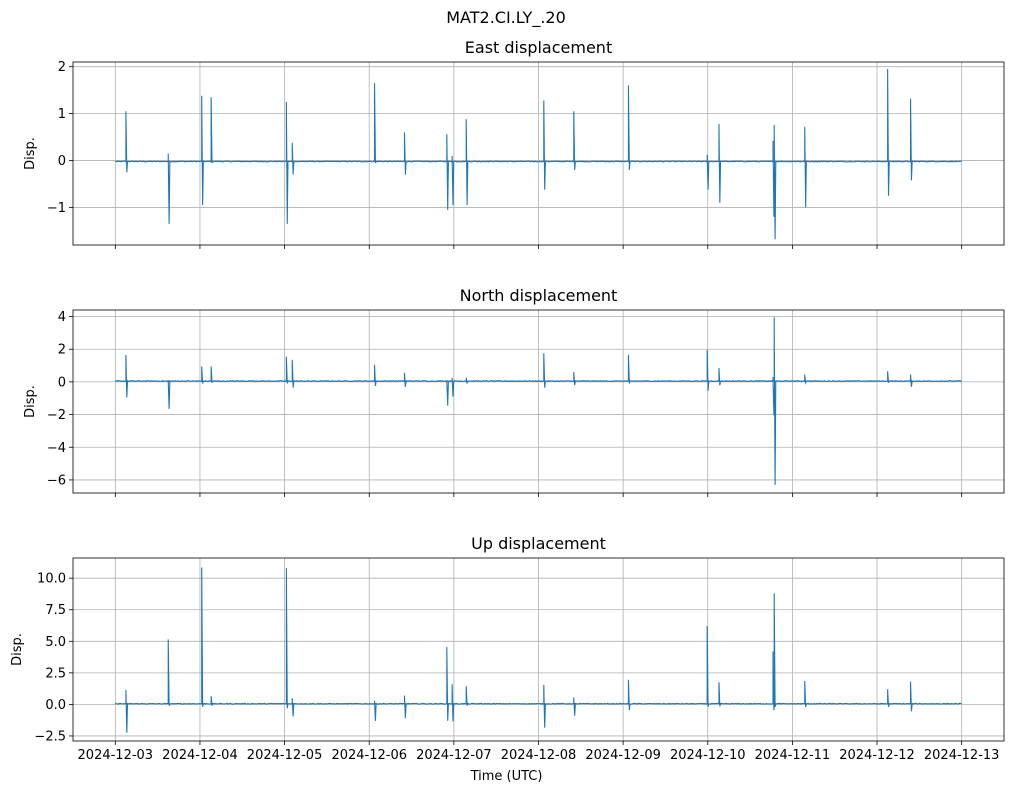 This screenshot has width=1012, height=795. Describe the element at coordinates (50, 736) in the screenshot. I see `y-tick-label: −2.5` at that location.